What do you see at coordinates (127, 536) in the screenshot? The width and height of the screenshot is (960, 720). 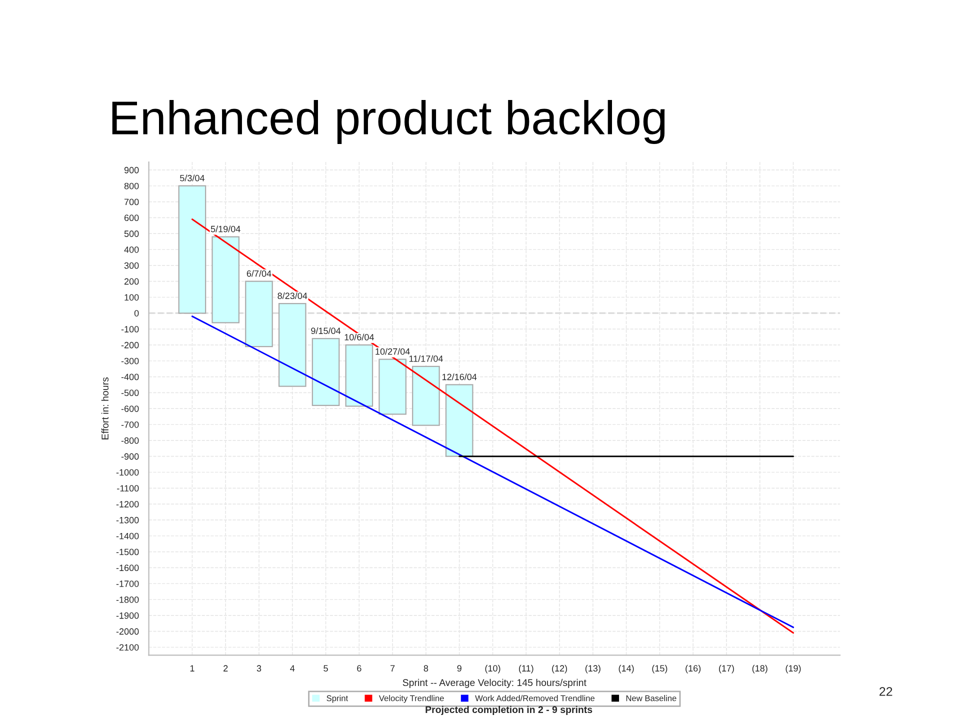 I see `y-tick-label: -1400` at bounding box center [127, 536].